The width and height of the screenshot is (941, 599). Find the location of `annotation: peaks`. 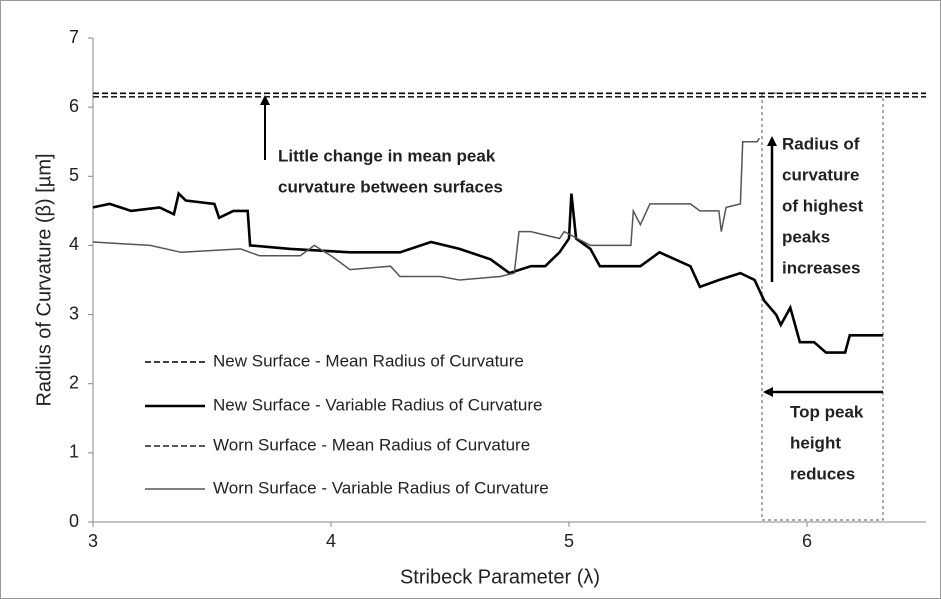

annotation: peaks is located at coordinates (806, 236).